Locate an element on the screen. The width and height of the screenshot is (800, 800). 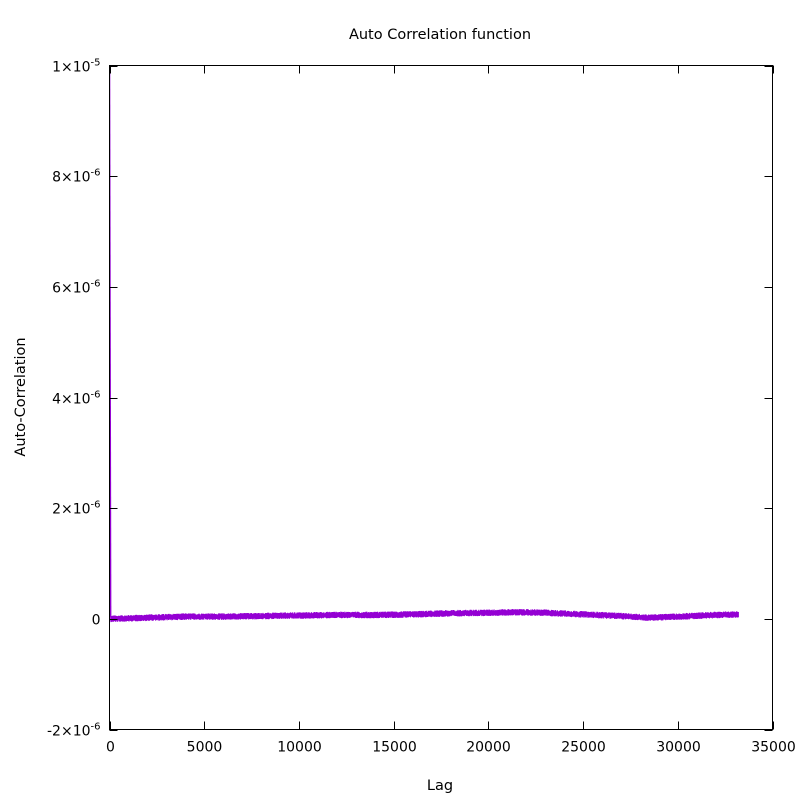
x-tick-label: 25000 is located at coordinates (583, 748).